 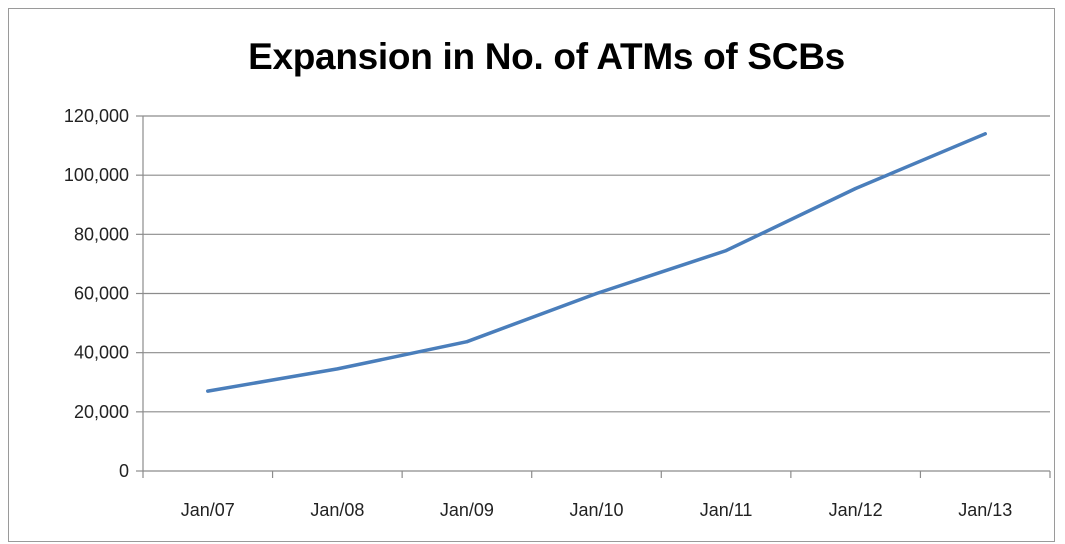 What do you see at coordinates (726, 510) in the screenshot?
I see `x-tick-label: Jan/11` at bounding box center [726, 510].